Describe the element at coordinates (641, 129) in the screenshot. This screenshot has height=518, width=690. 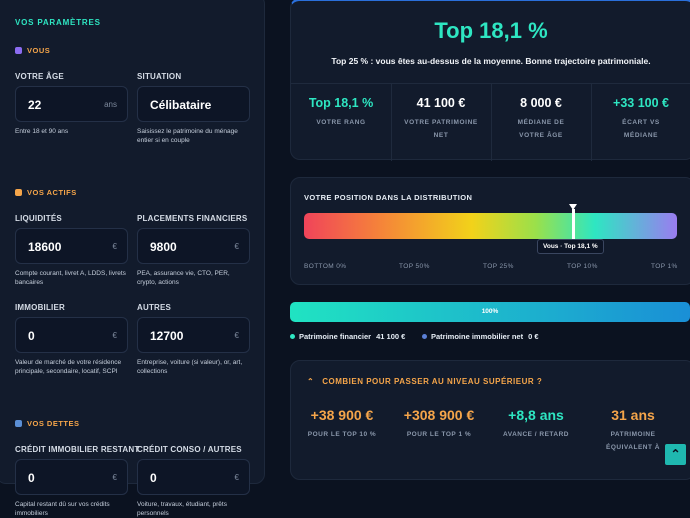
I see `stat-label: ÉCART VS MÉDIANE` at that location.